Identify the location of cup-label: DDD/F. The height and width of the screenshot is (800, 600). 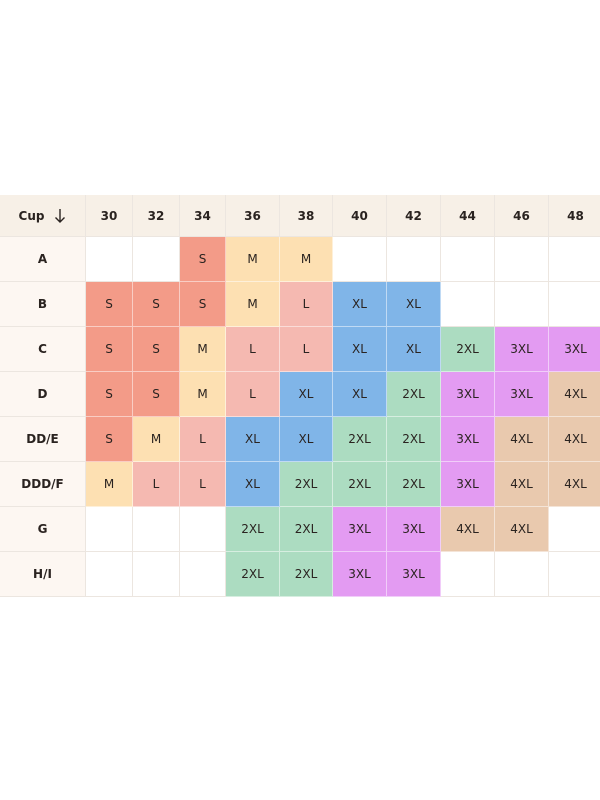
(43, 484).